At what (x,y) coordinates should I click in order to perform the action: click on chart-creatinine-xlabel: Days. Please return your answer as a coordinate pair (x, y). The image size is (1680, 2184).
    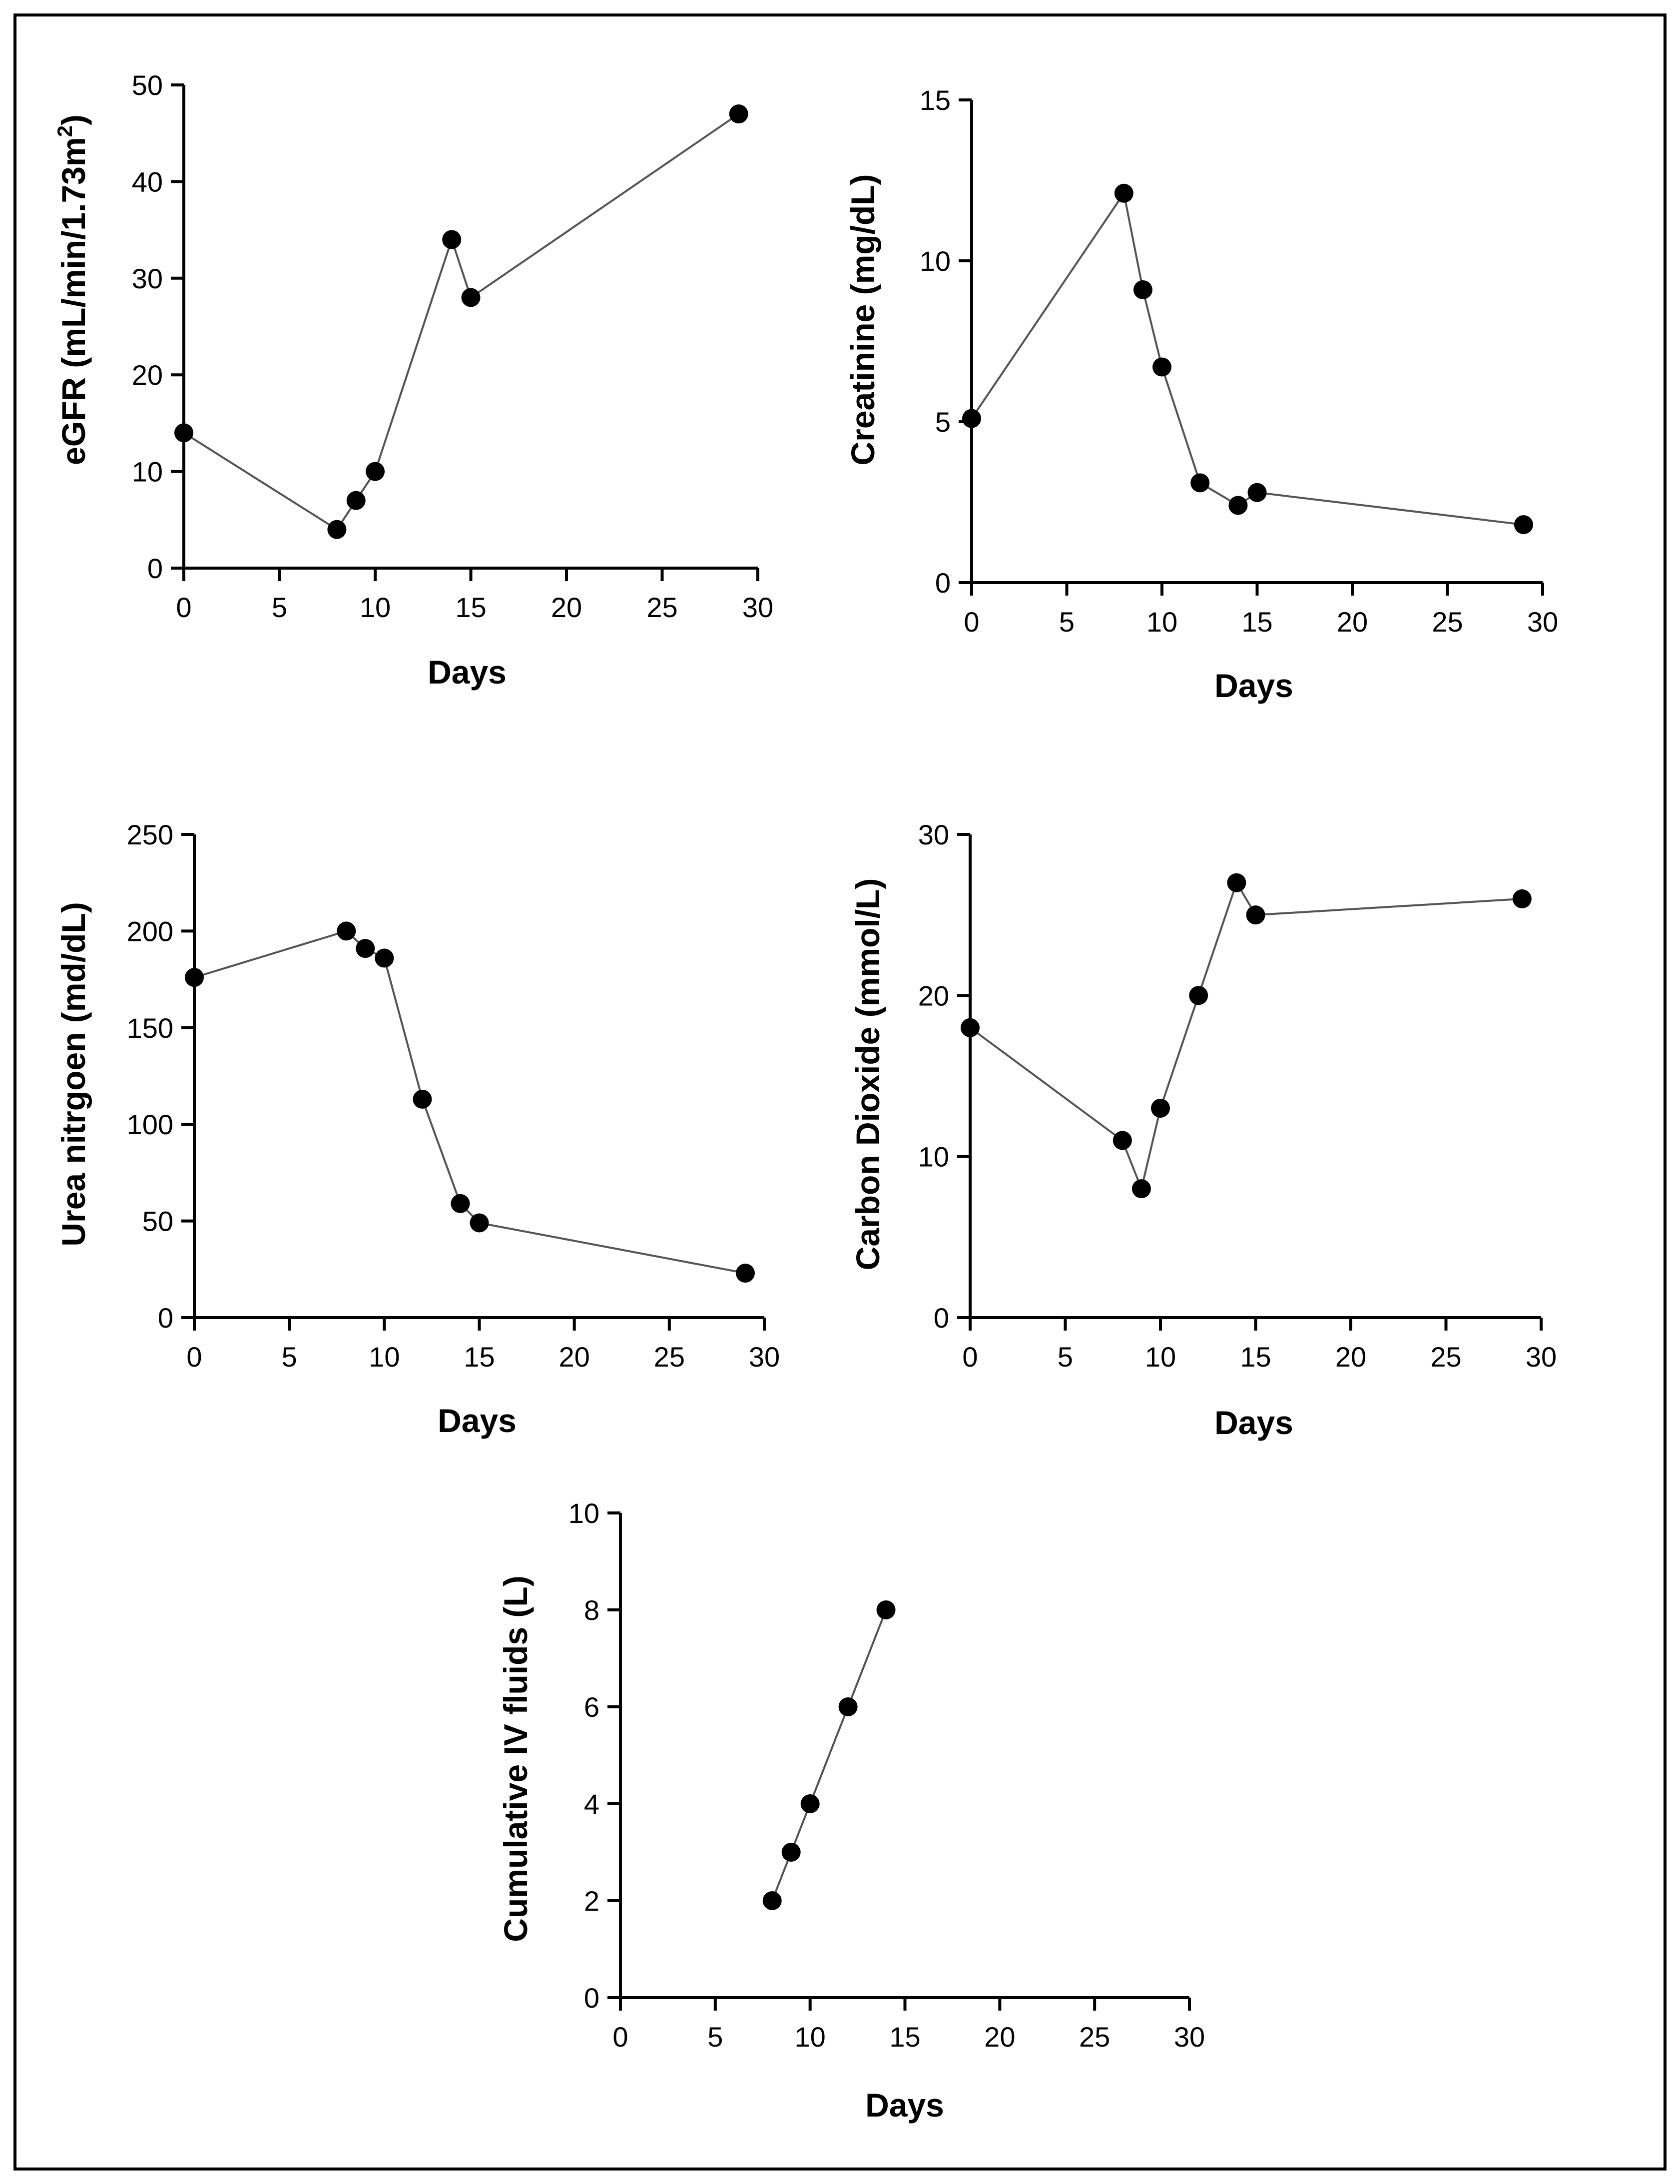
    Looking at the image, I should click on (1253, 685).